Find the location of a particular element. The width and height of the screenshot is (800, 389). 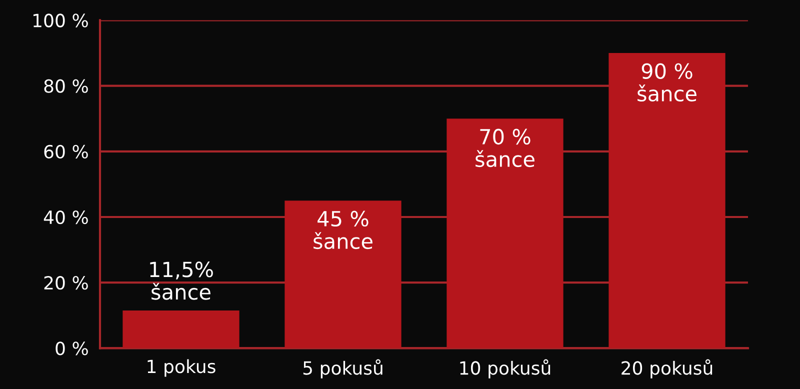

data-label: 45 % šance is located at coordinates (343, 230).